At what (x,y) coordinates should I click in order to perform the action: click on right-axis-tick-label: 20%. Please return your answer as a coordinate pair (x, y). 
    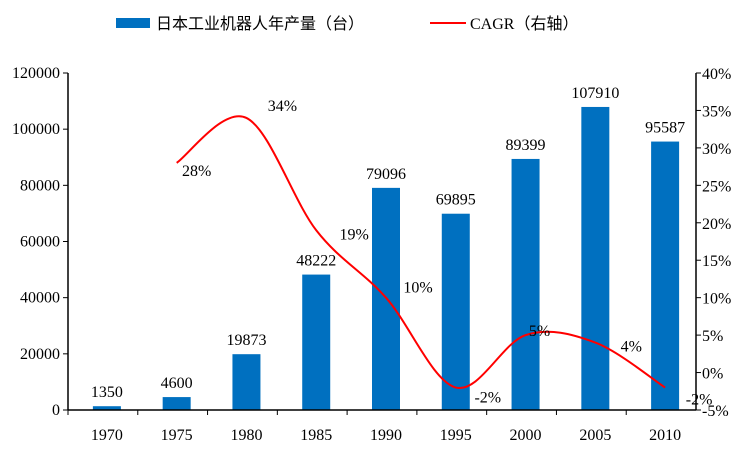
    Looking at the image, I should click on (716, 224).